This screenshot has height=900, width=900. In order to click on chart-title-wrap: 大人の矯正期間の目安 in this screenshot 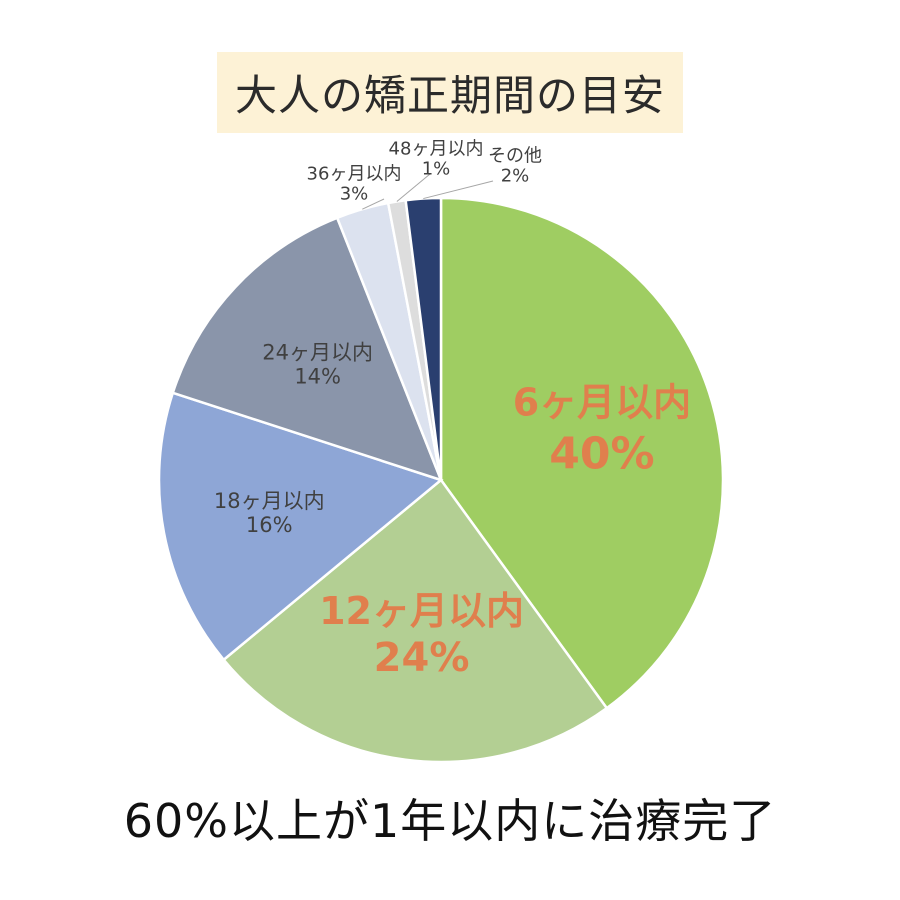, I will do `click(450, 92)`.